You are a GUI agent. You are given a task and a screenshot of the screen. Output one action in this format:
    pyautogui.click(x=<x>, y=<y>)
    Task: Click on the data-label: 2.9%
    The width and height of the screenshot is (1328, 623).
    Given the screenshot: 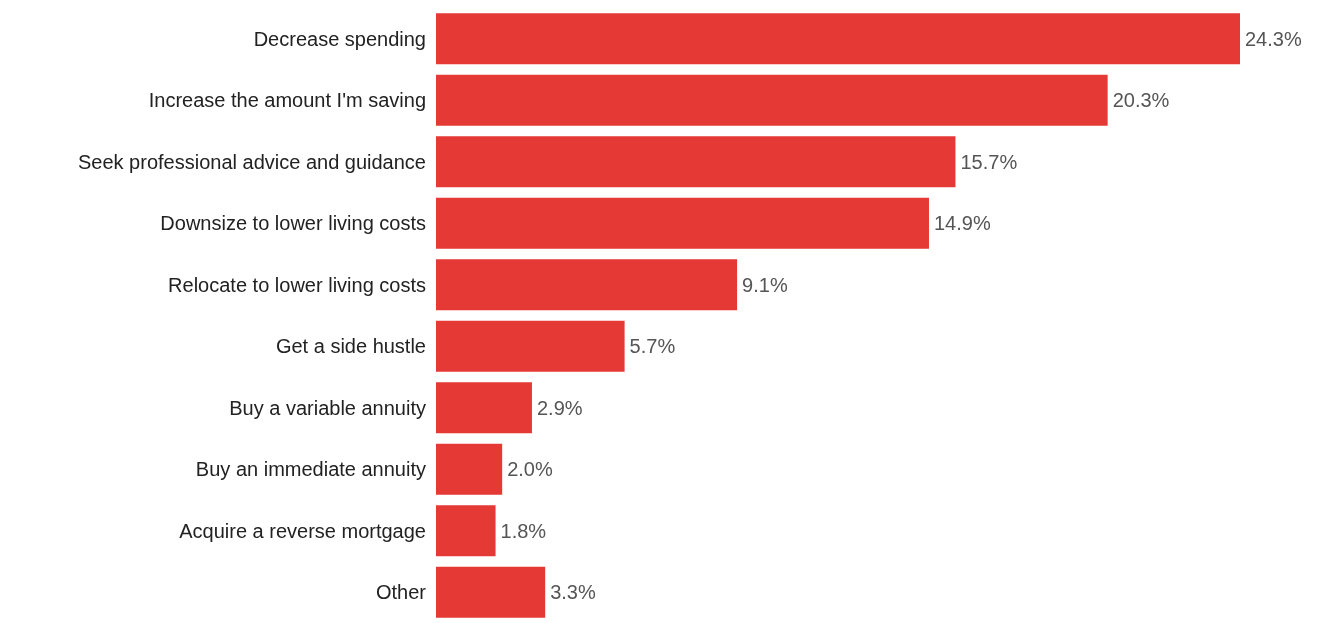 What is the action you would take?
    pyautogui.click(x=559, y=407)
    